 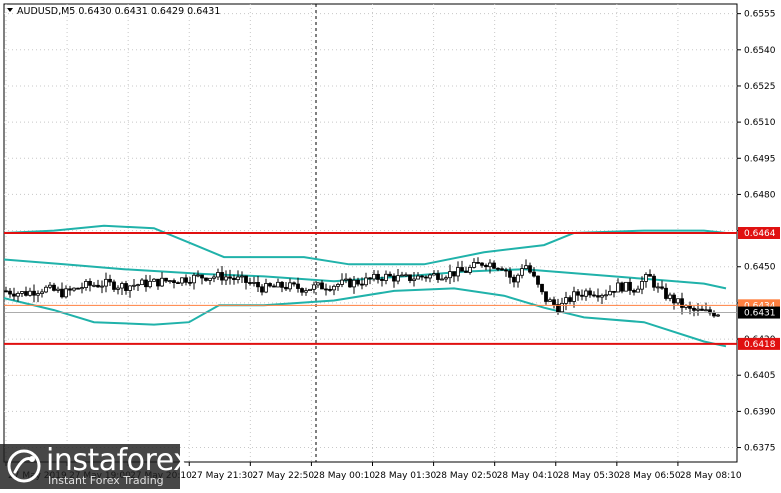 I want to click on current-price-label: 0.6431, so click(x=760, y=314).